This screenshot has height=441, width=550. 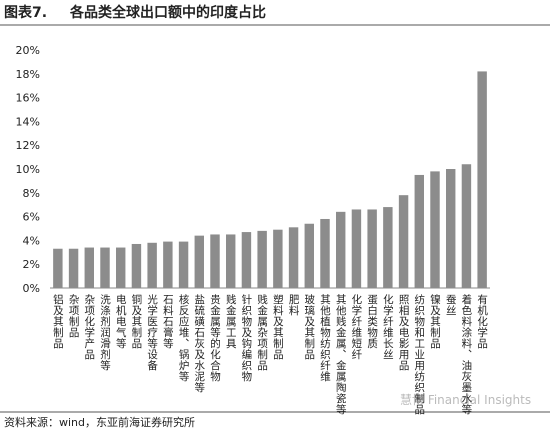 What do you see at coordinates (341, 354) in the screenshot?
I see `x-tick-label: 其他贱金属、金属陶瓷等` at bounding box center [341, 354].